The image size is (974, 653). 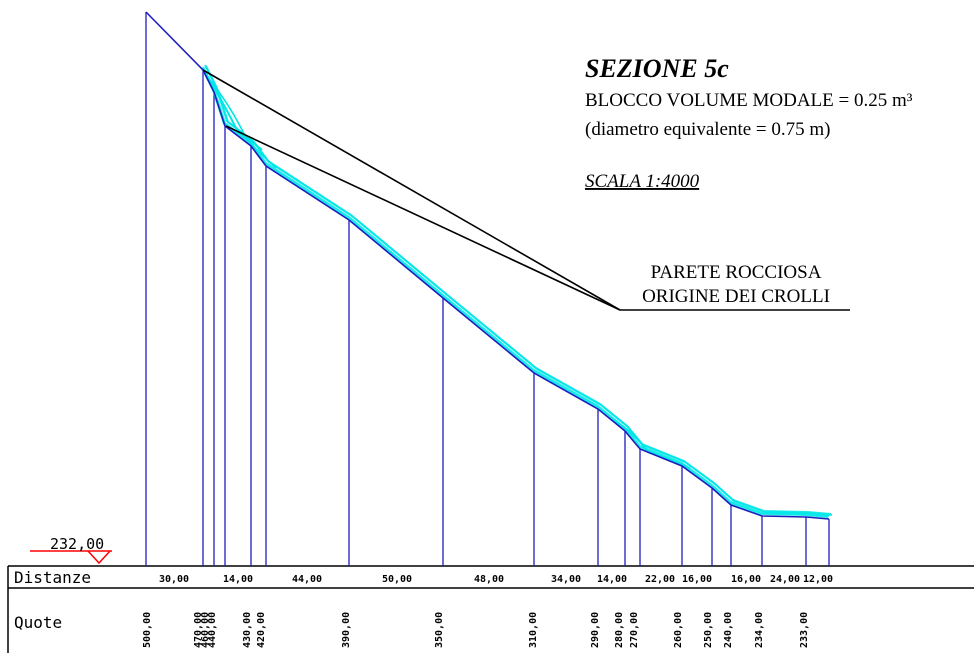 I want to click on datum-marker: 232,00, so click(x=71, y=550).